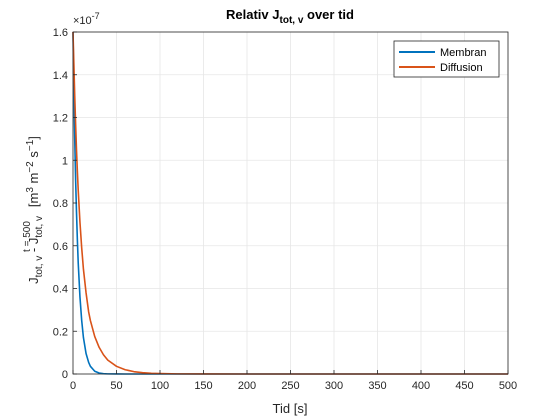 The height and width of the screenshot is (420, 560). What do you see at coordinates (60, 332) in the screenshot?
I see `y-tick-label: 0.2` at bounding box center [60, 332].